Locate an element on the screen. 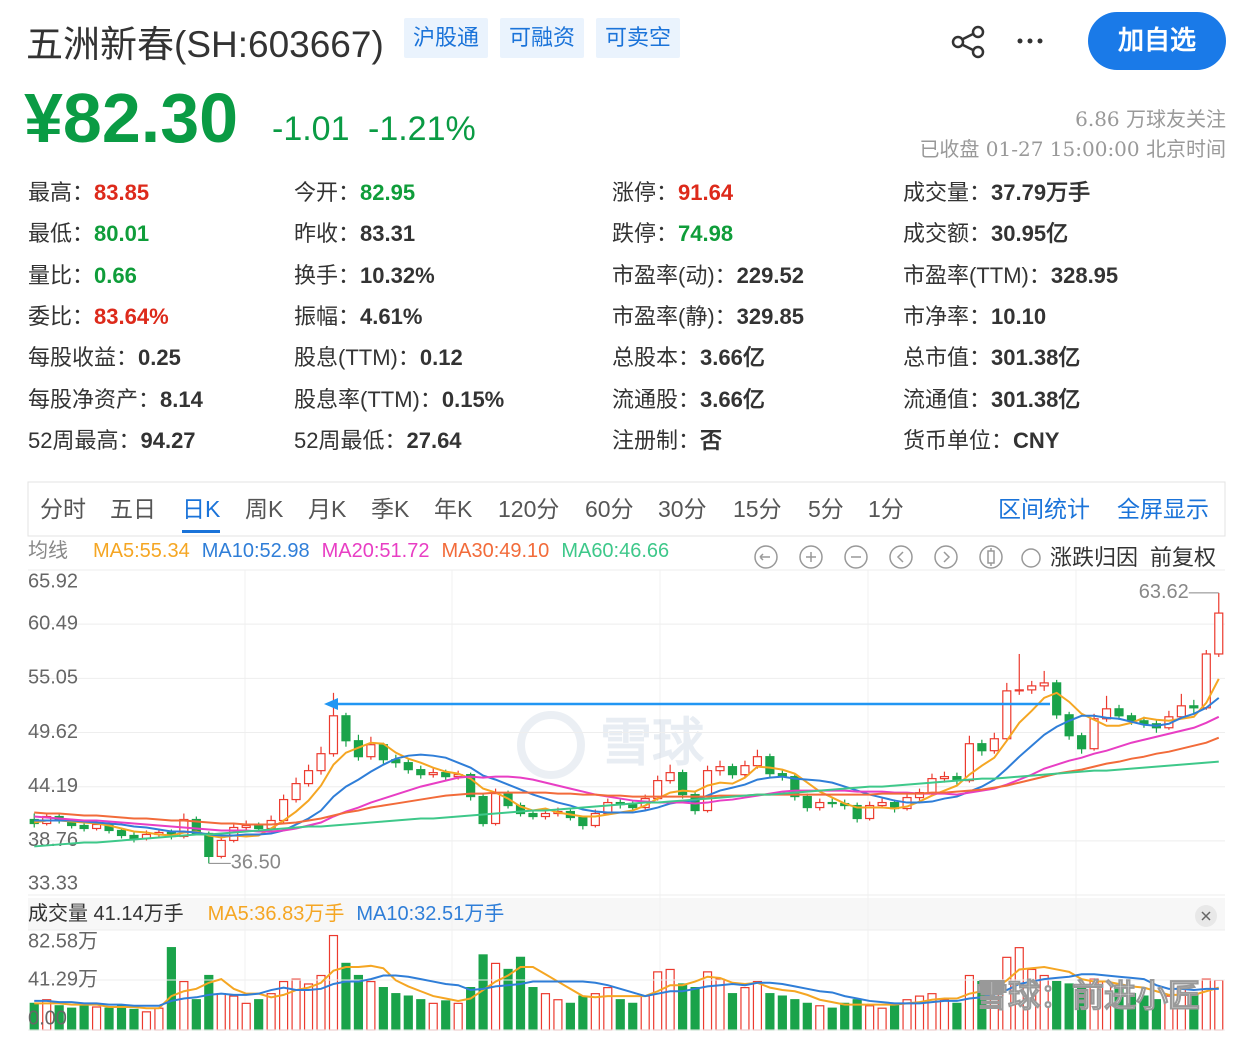  tab: 30分 is located at coordinates (682, 509).